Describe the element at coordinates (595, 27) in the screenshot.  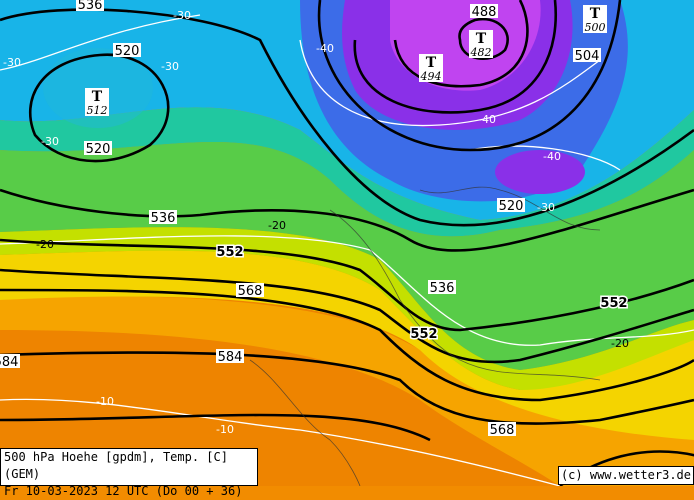
I see `svg-text: 500` at that location.